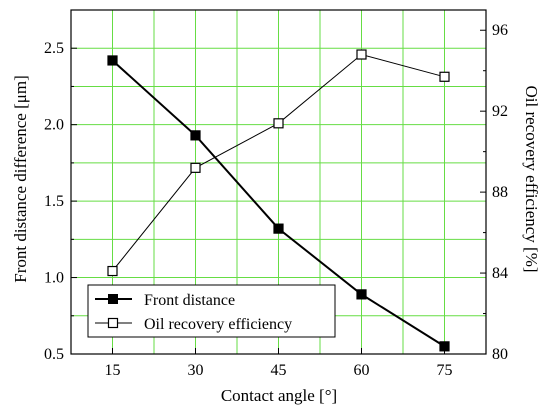 The width and height of the screenshot is (550, 414). What do you see at coordinates (445, 370) in the screenshot?
I see `x-tick-label: 75` at bounding box center [445, 370].